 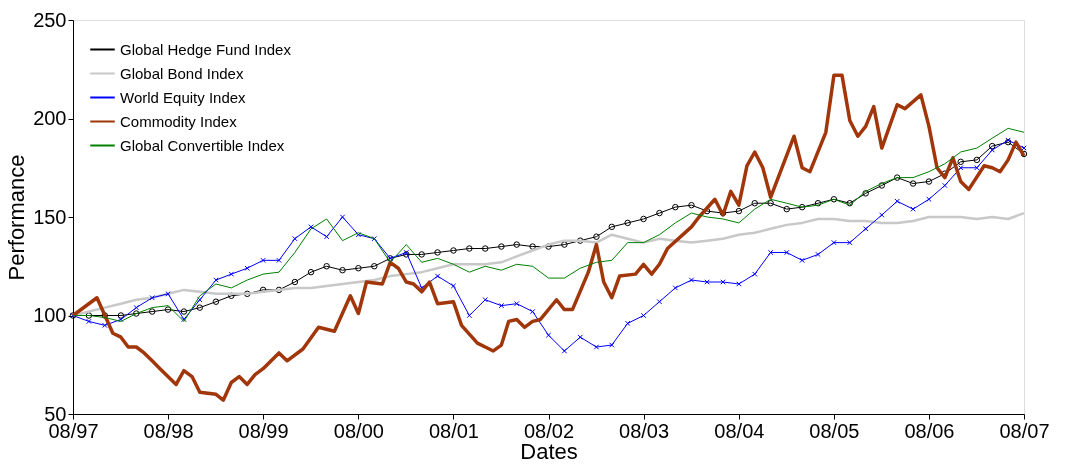 What do you see at coordinates (50, 216) in the screenshot?
I see `y-tick-label: 150` at bounding box center [50, 216].